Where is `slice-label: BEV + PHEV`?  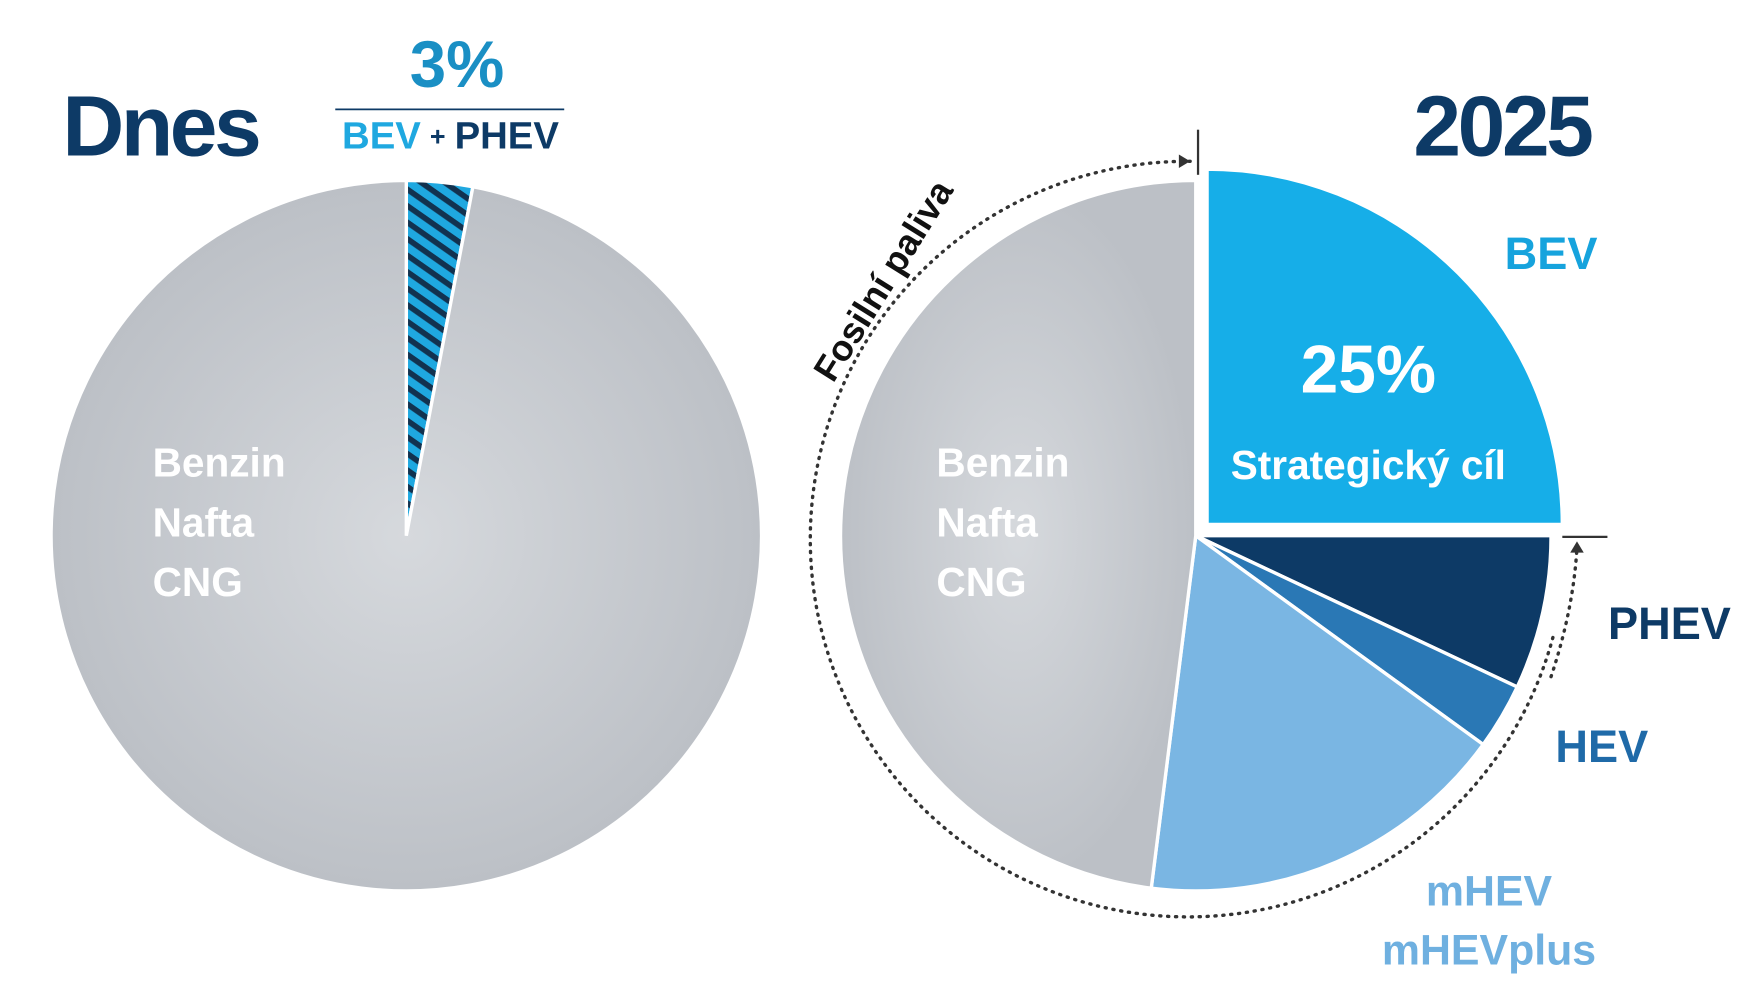 slice-label: BEV + PHEV is located at coordinates (450, 136).